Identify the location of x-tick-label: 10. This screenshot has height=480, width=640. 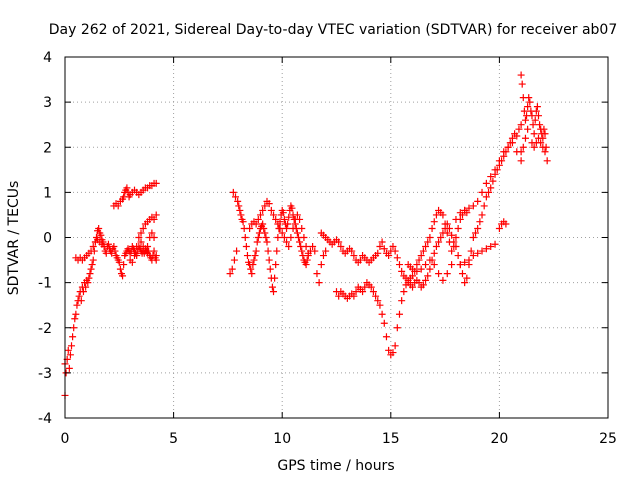
(282, 439).